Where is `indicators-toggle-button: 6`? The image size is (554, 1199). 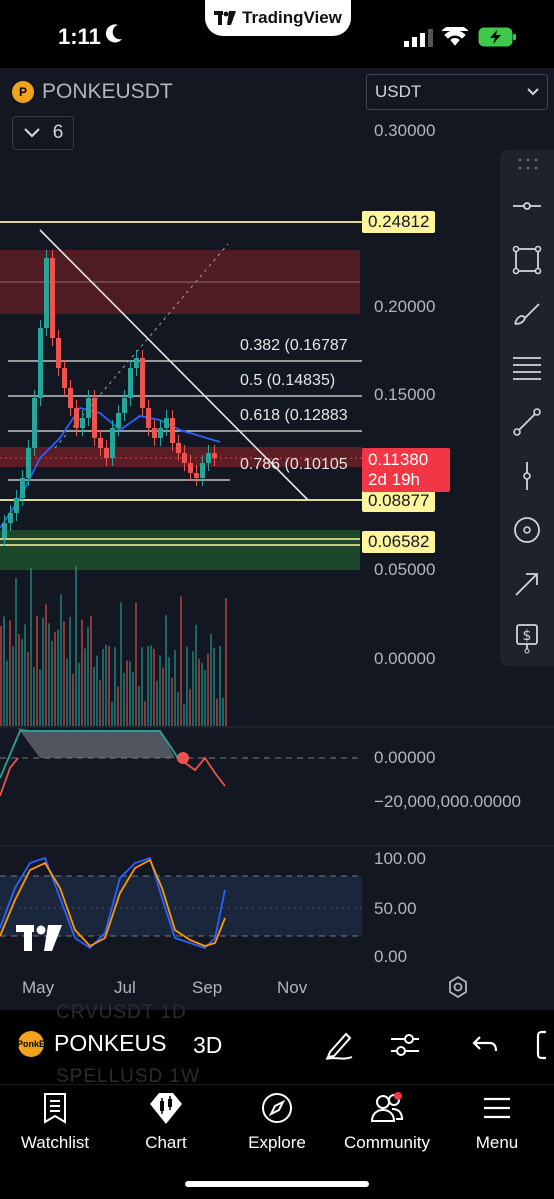 indicators-toggle-button: 6 is located at coordinates (43, 133).